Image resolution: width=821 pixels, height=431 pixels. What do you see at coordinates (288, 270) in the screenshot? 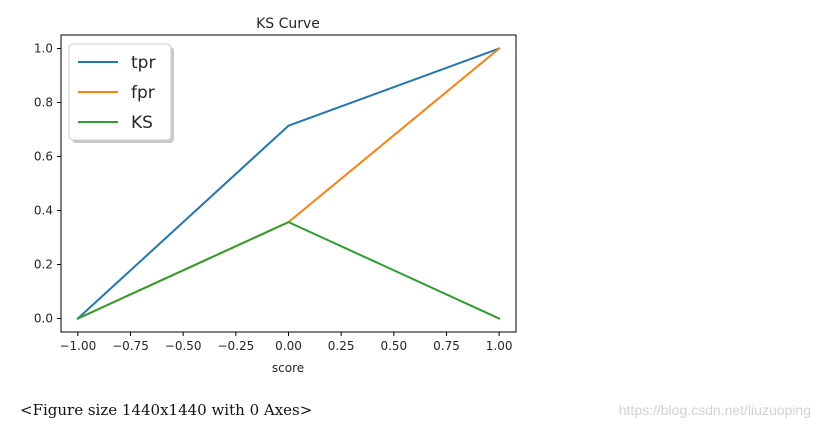
I see `series-line-ks` at bounding box center [288, 270].